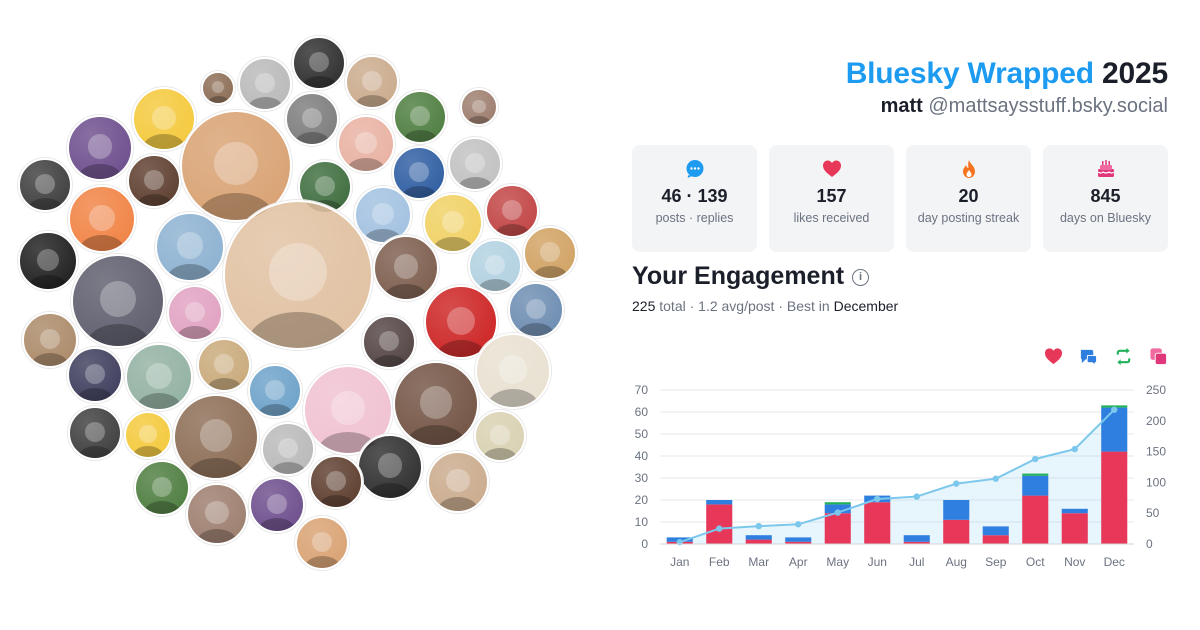 This screenshot has width=1200, height=630. What do you see at coordinates (996, 562) in the screenshot?
I see `x-tick-label: Sep` at bounding box center [996, 562].